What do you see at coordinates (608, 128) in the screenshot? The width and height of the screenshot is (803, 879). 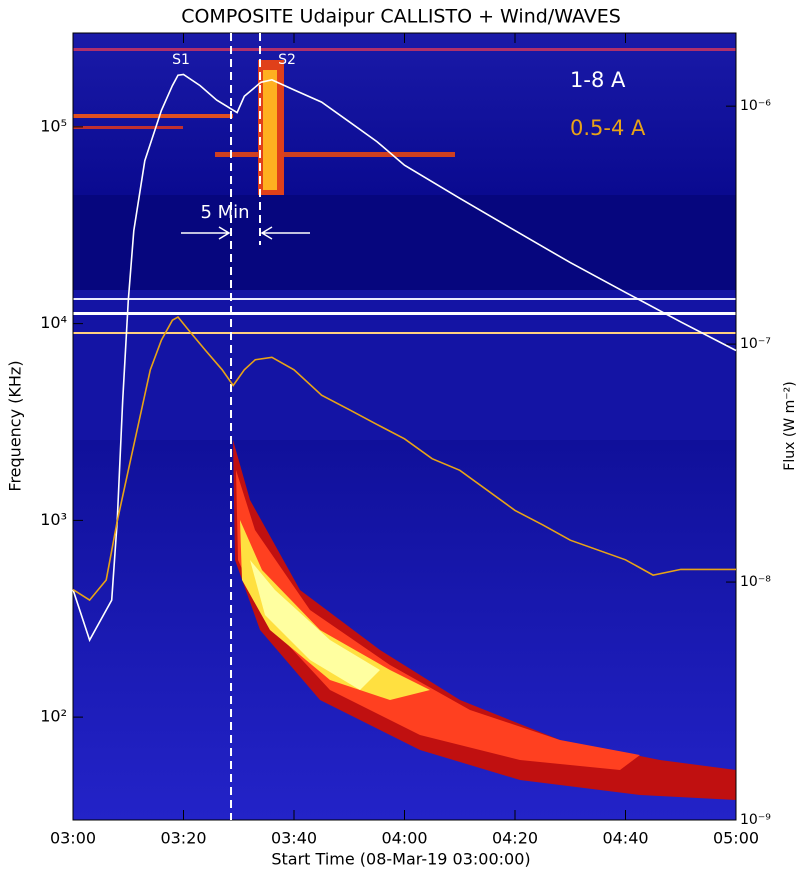 I see `legend-entry: 0.5-4 A` at bounding box center [608, 128].